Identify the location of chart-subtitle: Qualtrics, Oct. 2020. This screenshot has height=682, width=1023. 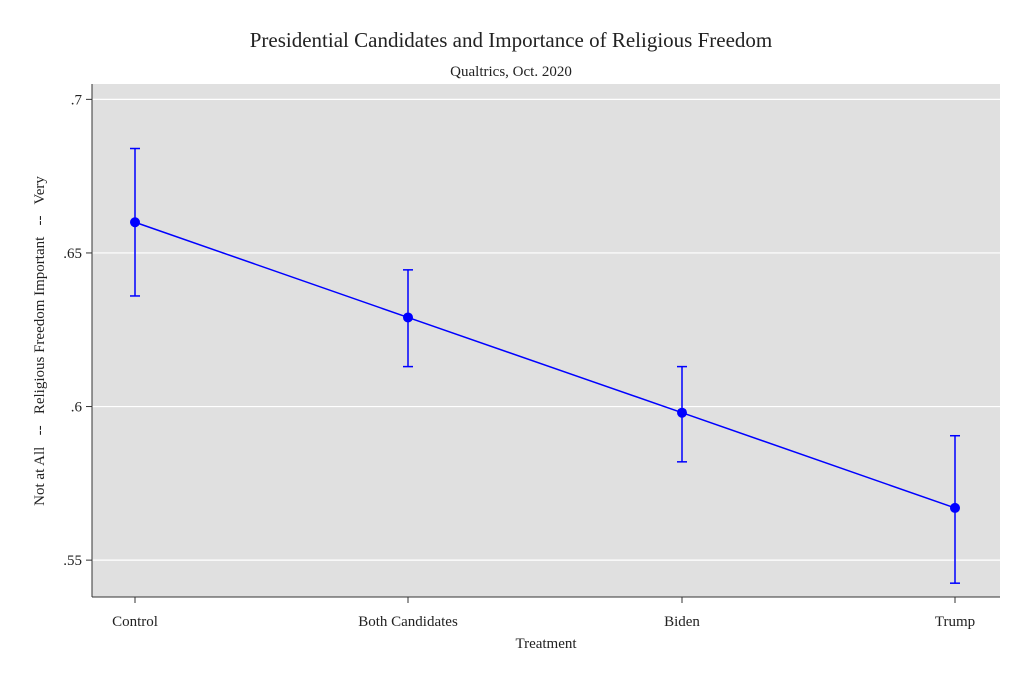
(511, 72).